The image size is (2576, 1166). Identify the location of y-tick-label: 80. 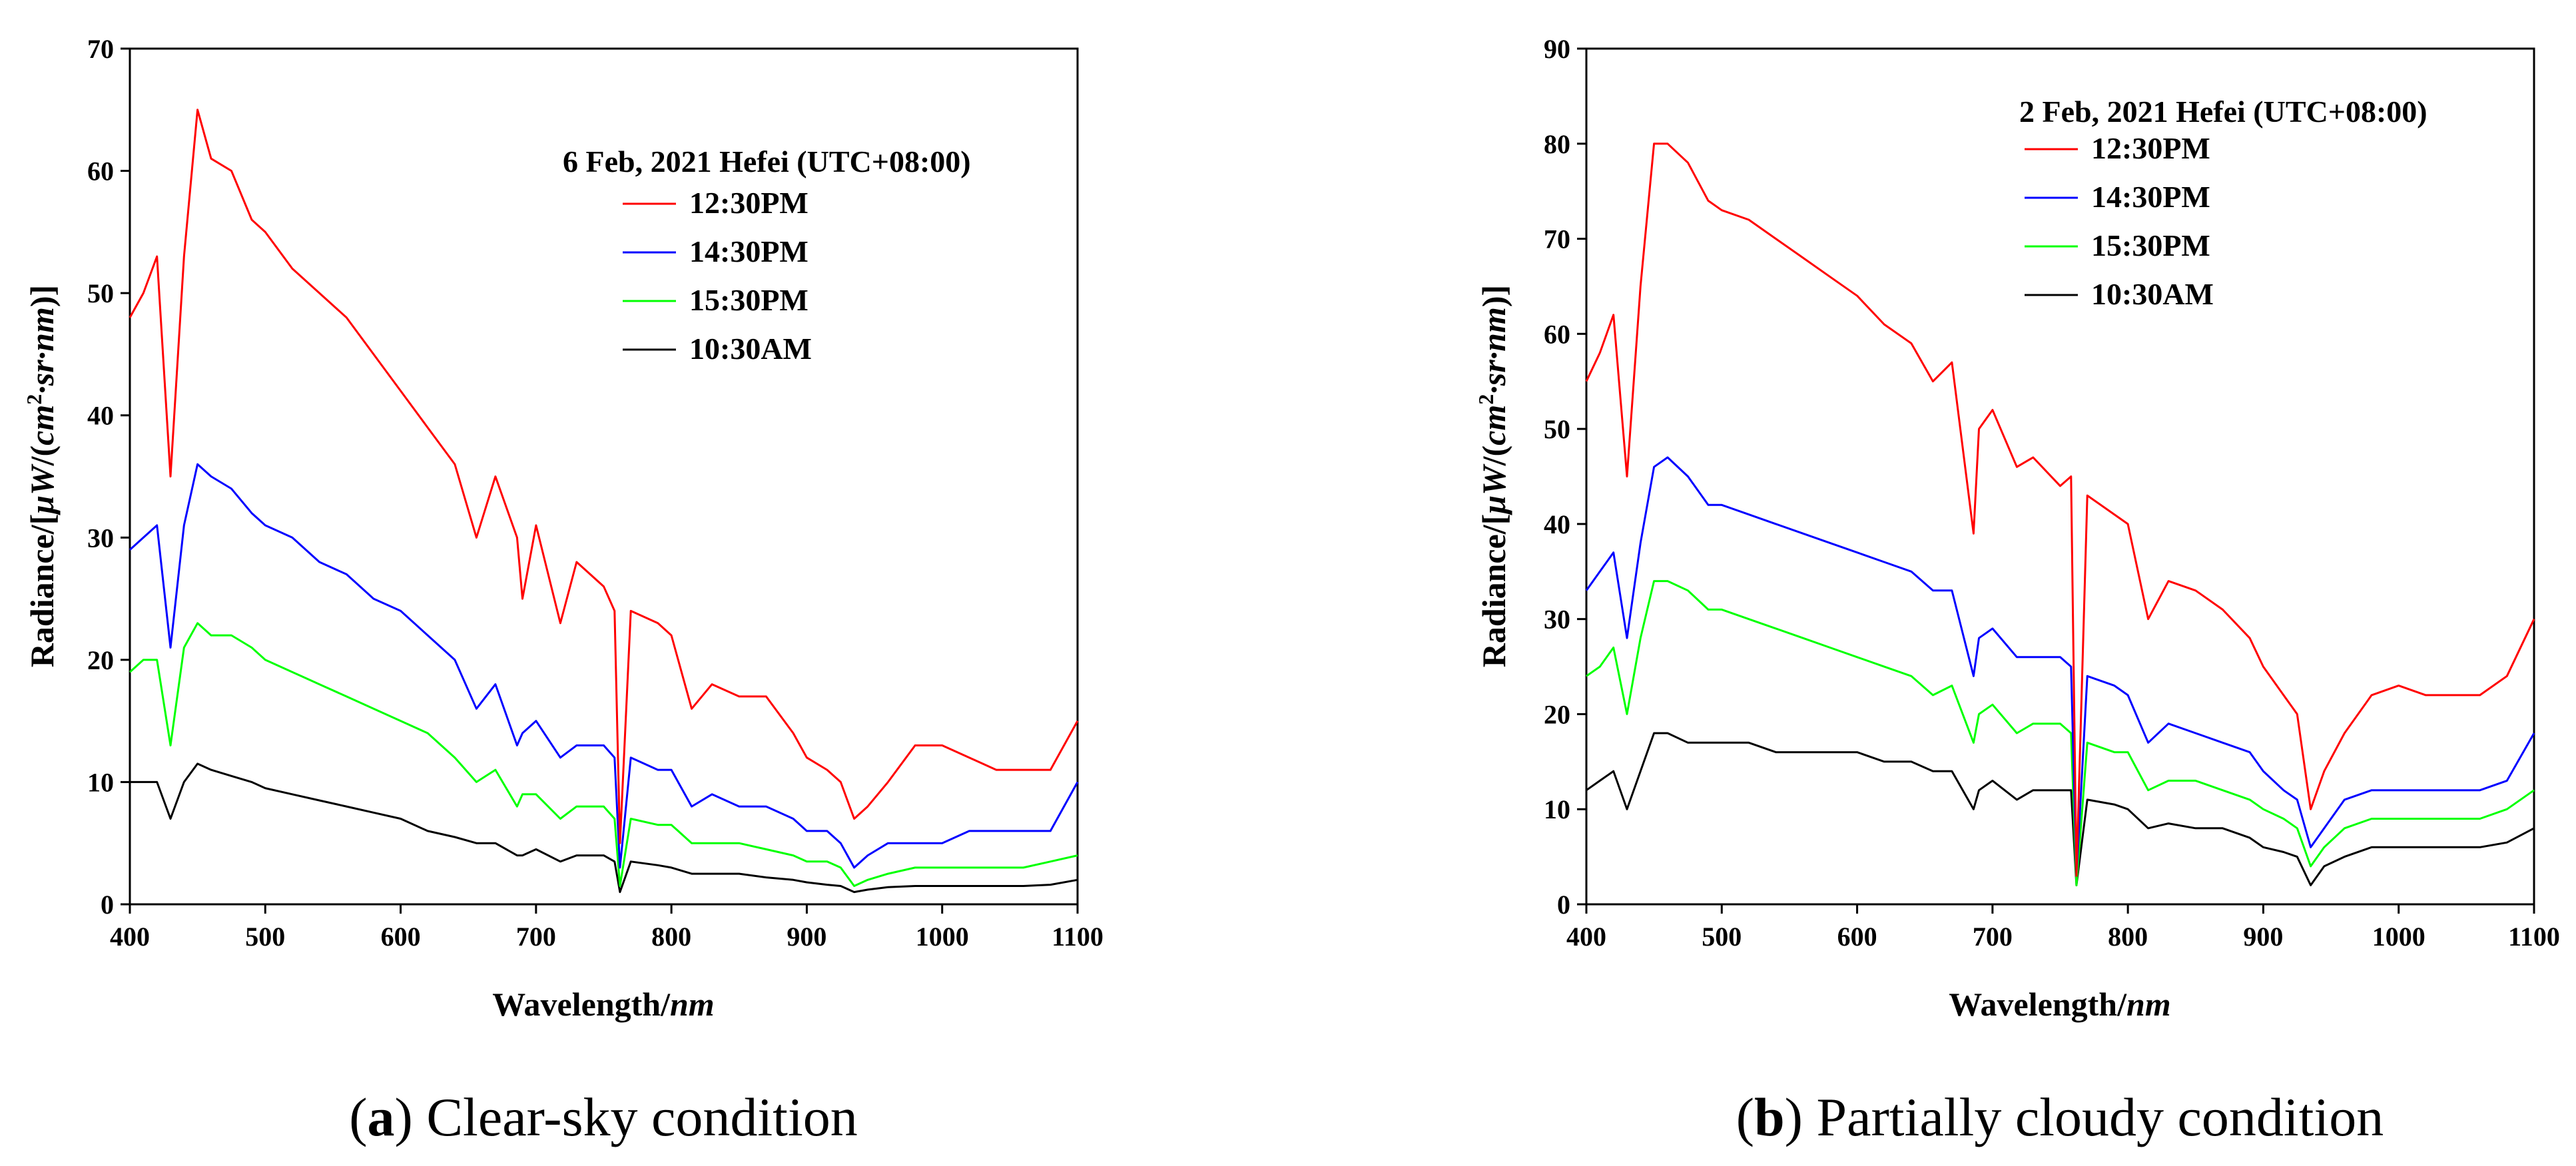
(1557, 144).